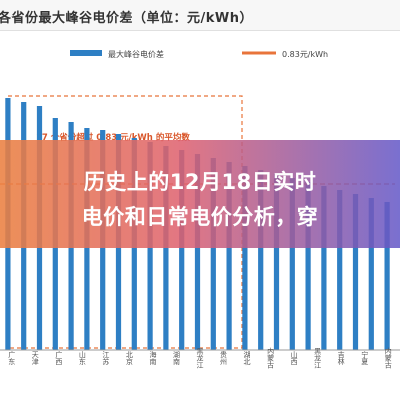 The width and height of the screenshot is (400, 400). I want to click on x-tick-label: 贵州, so click(224, 357).